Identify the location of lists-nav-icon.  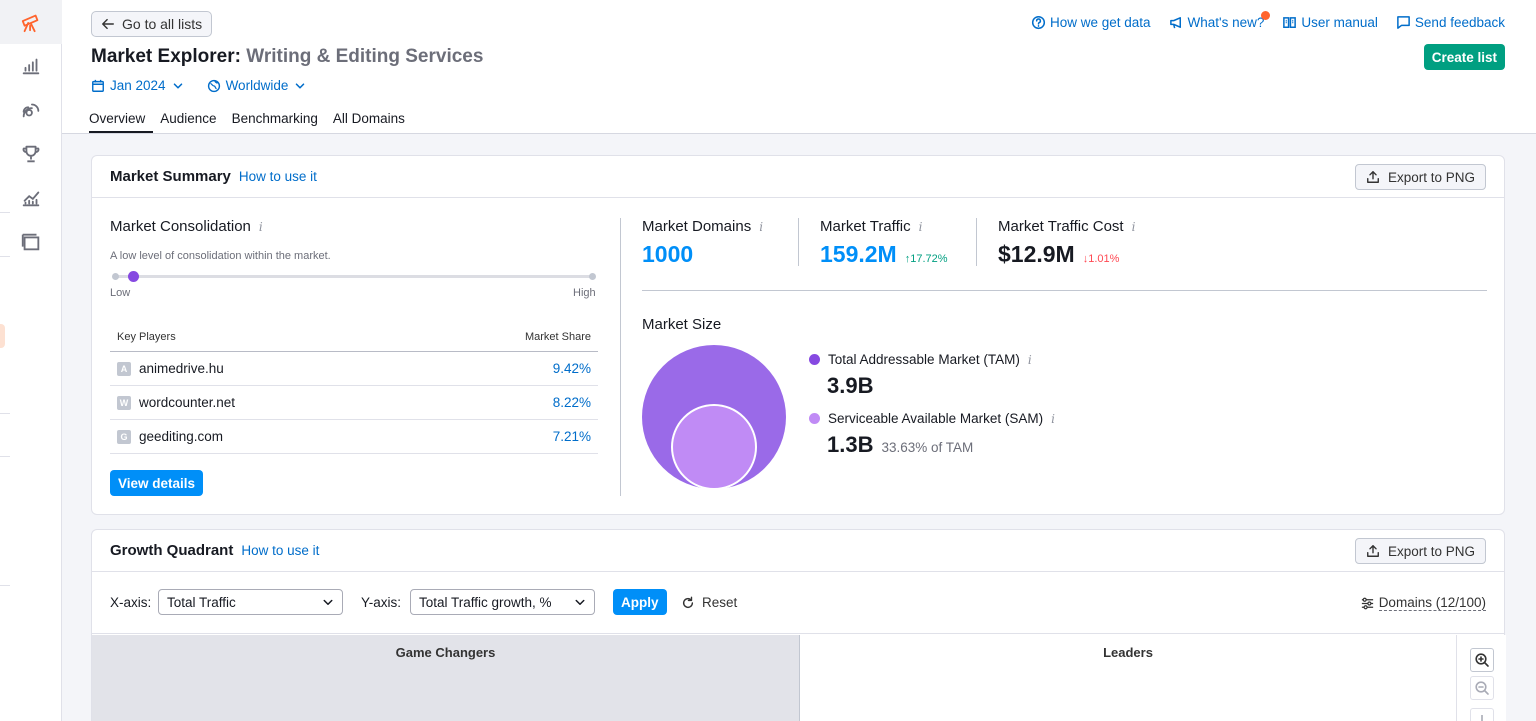
(31, 242).